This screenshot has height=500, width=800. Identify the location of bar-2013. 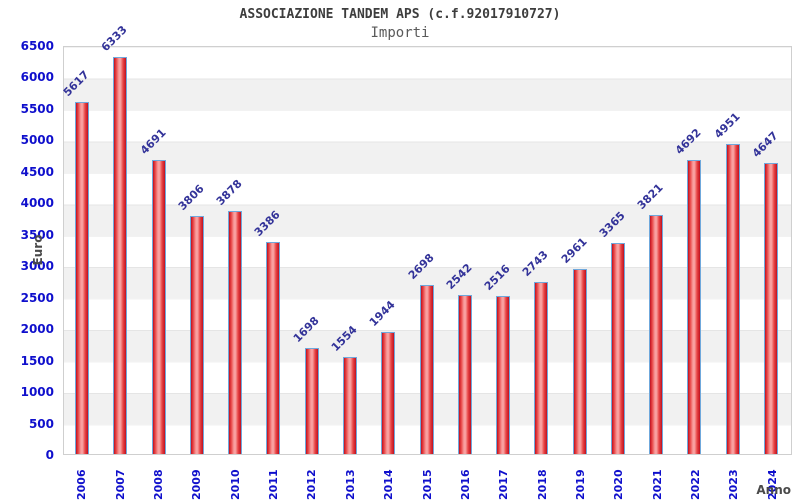
(349, 405).